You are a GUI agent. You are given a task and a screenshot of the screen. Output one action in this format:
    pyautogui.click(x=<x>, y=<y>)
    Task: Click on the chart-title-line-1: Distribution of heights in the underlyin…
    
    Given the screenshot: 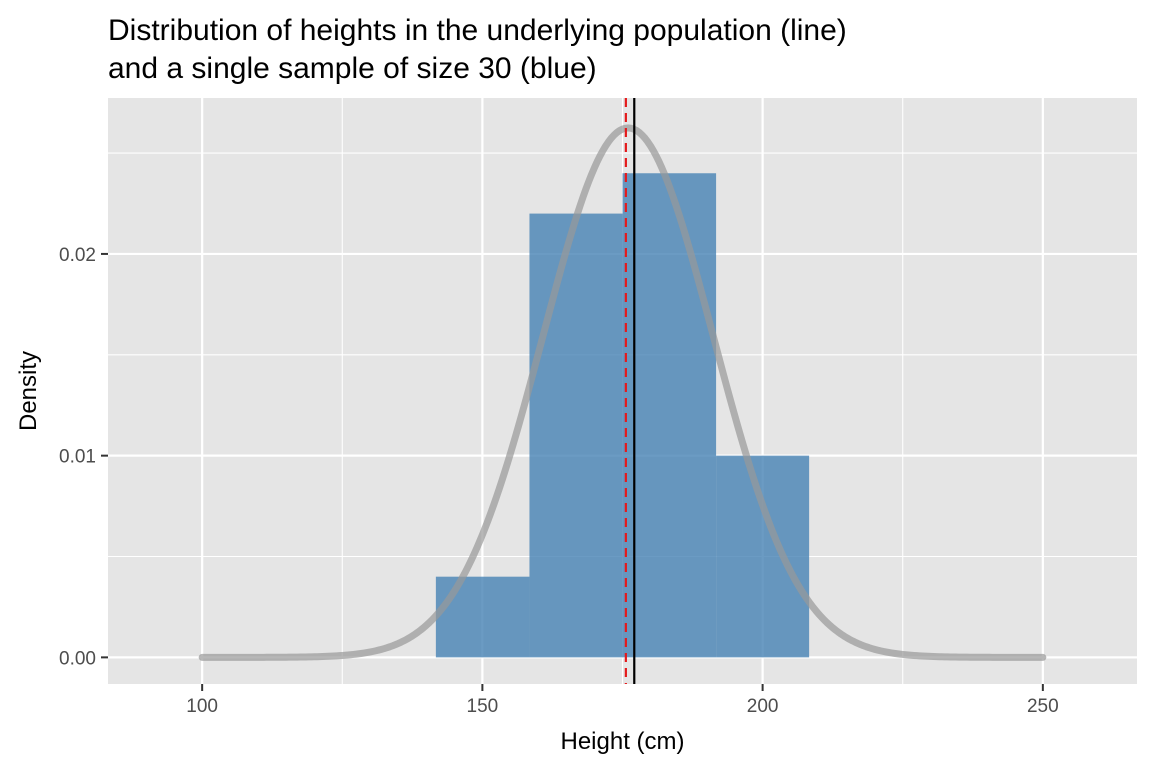 What is the action you would take?
    pyautogui.click(x=477, y=30)
    